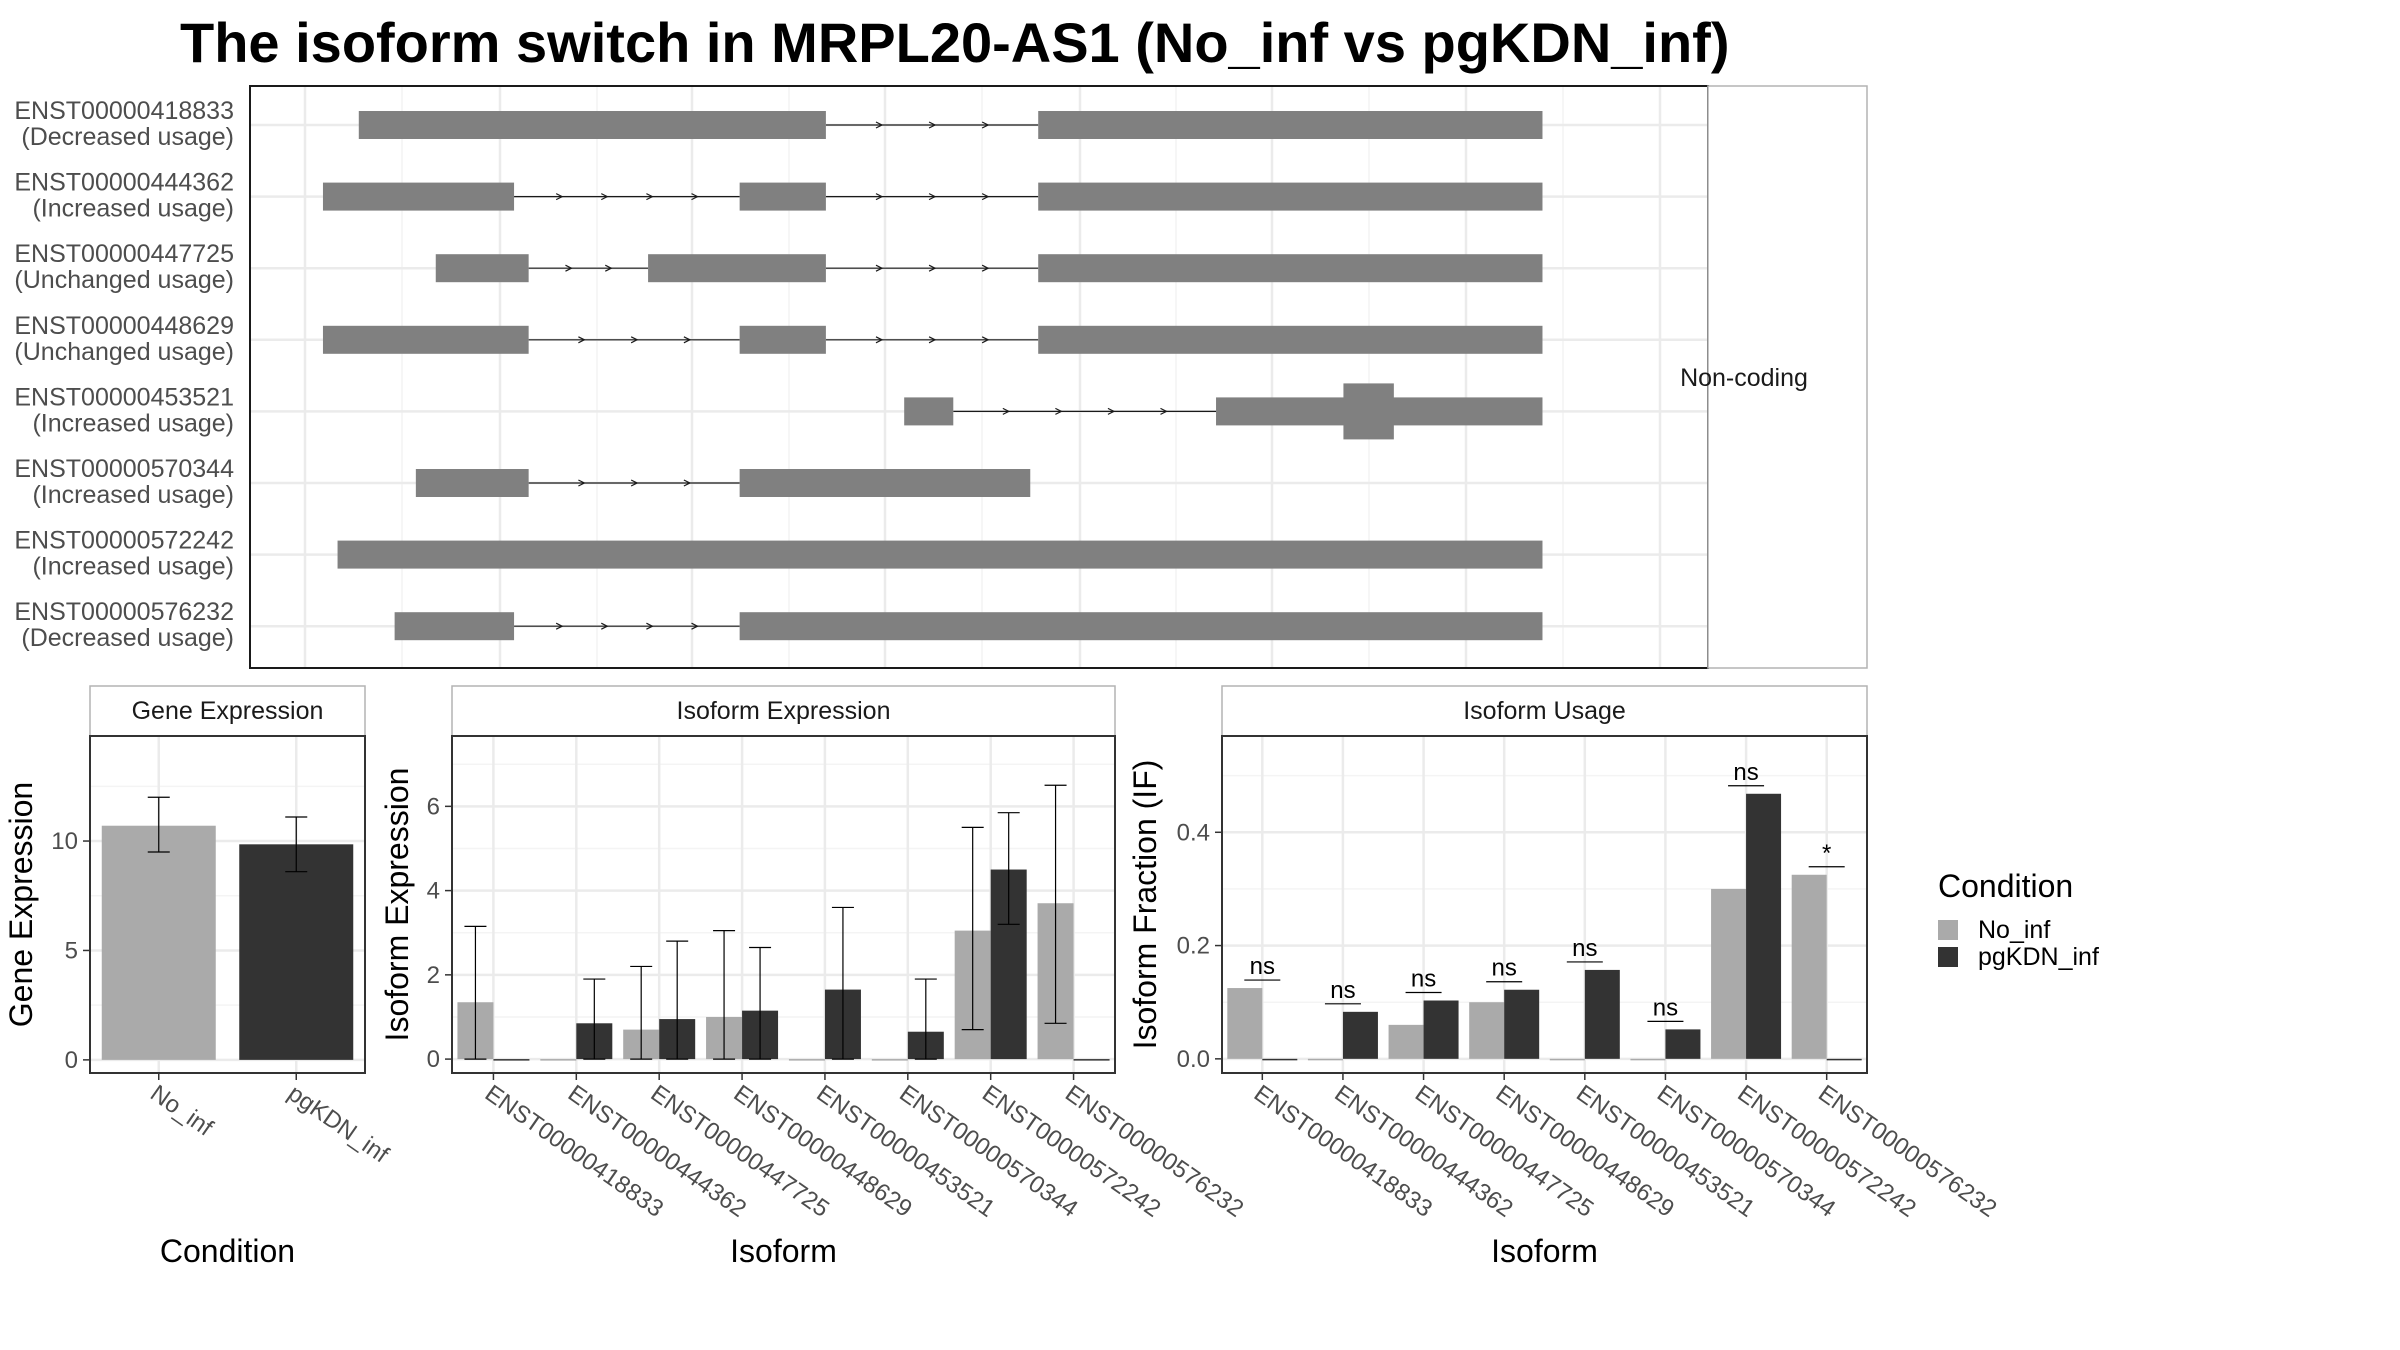 The height and width of the screenshot is (1350, 2400). I want to click on y-tick-label: 10, so click(64, 841).